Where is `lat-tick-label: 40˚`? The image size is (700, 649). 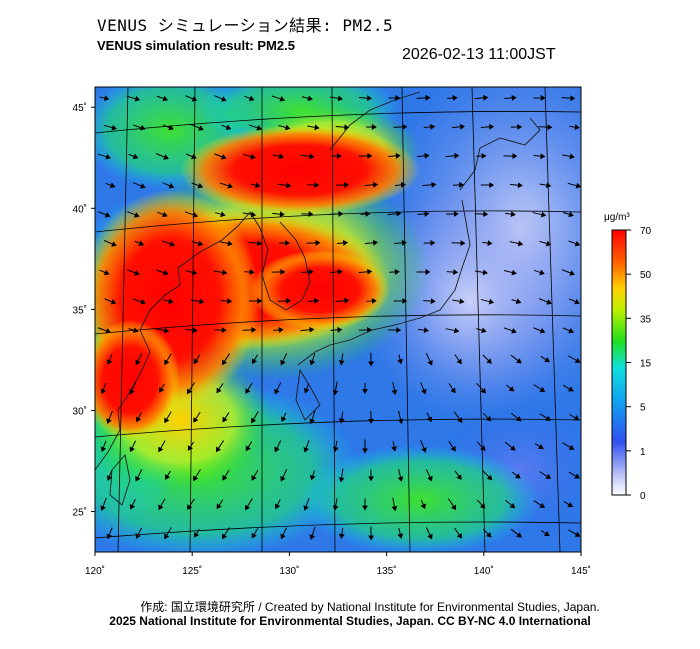
lat-tick-label: 40˚ is located at coordinates (80, 209).